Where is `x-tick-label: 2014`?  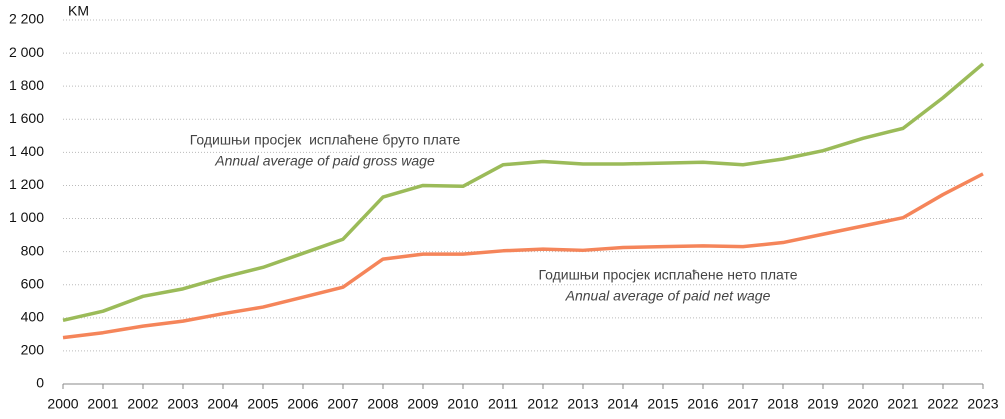
x-tick-label: 2014 is located at coordinates (622, 404).